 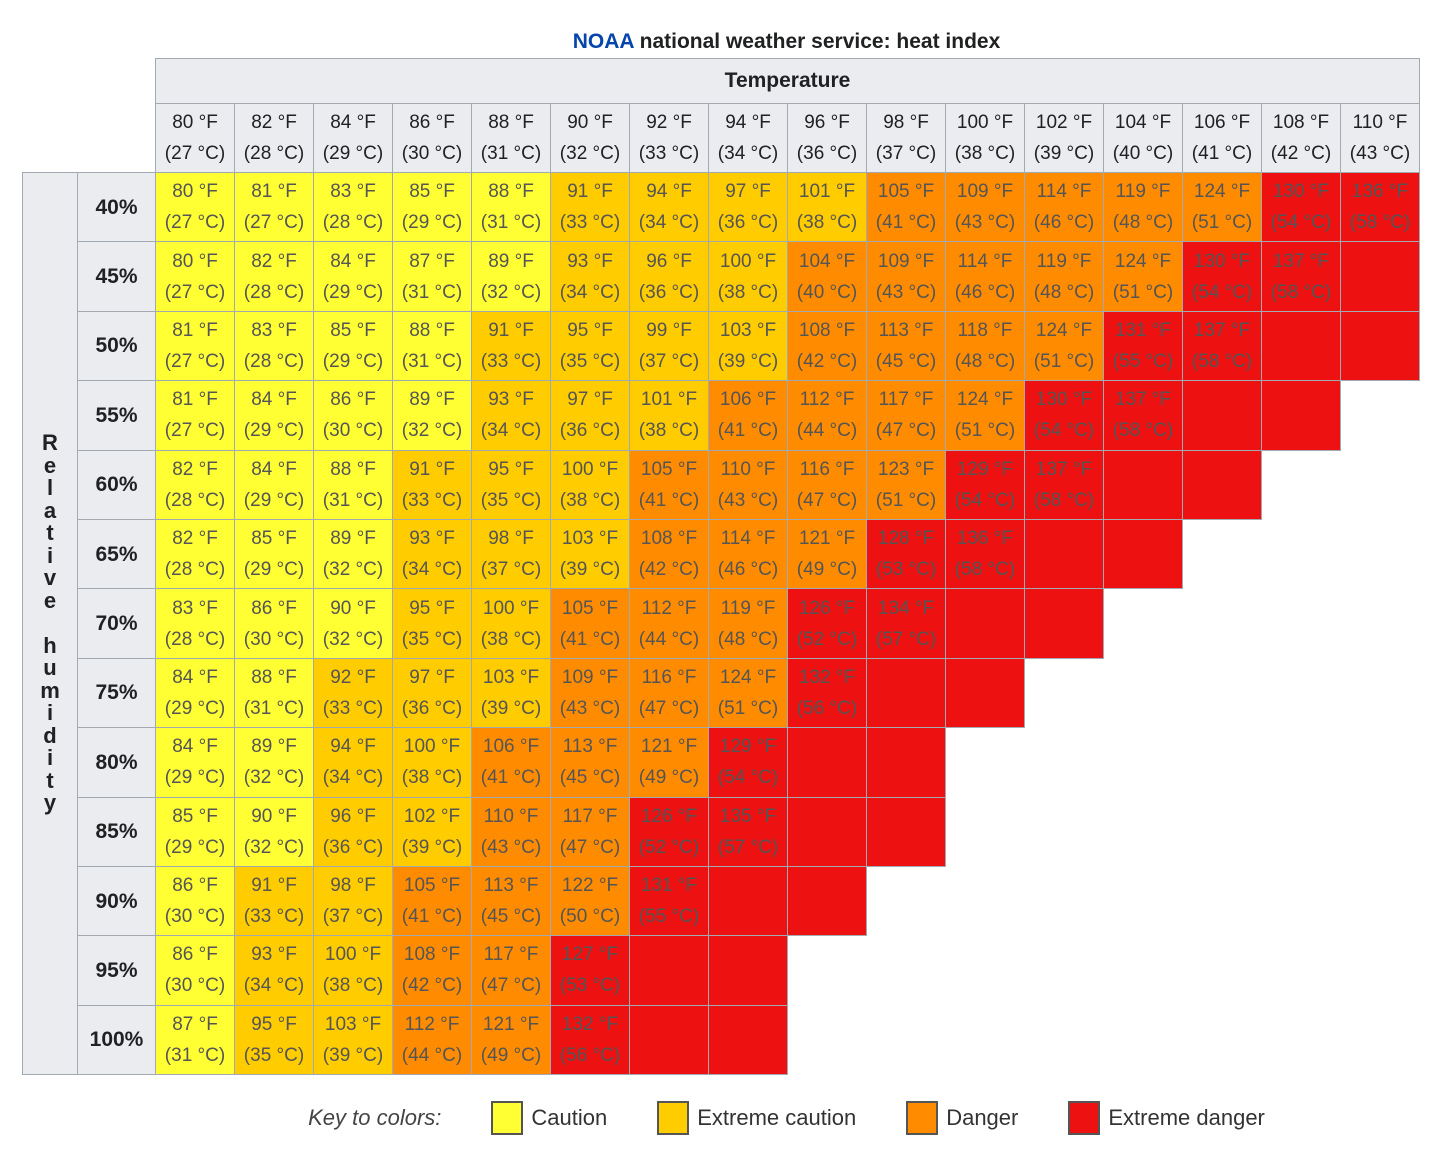 I want to click on temperature-c: (34 °C), so click(x=748, y=153).